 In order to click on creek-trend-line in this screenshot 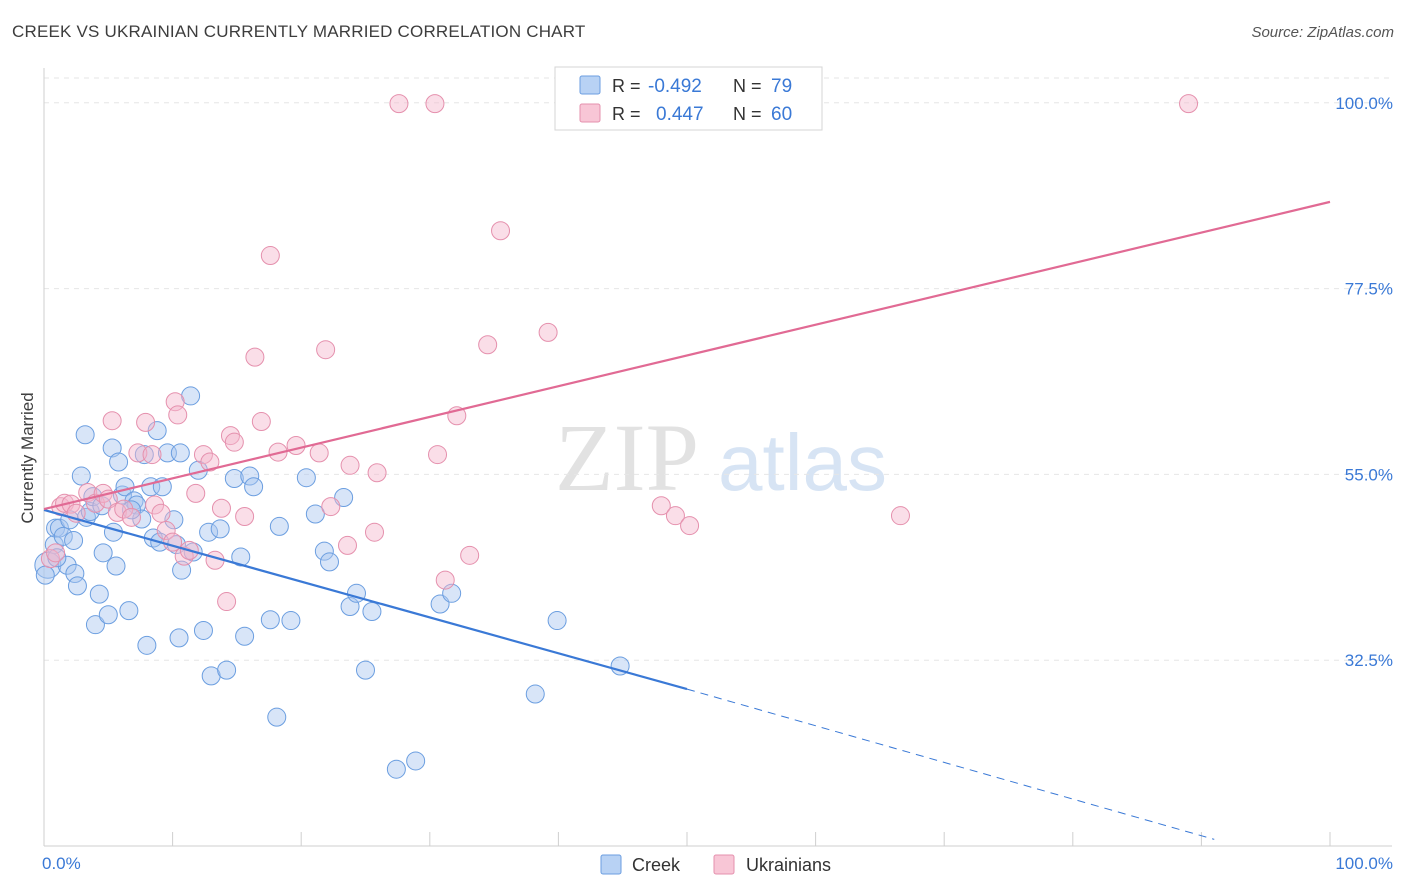, I will do `click(365, 599)`.